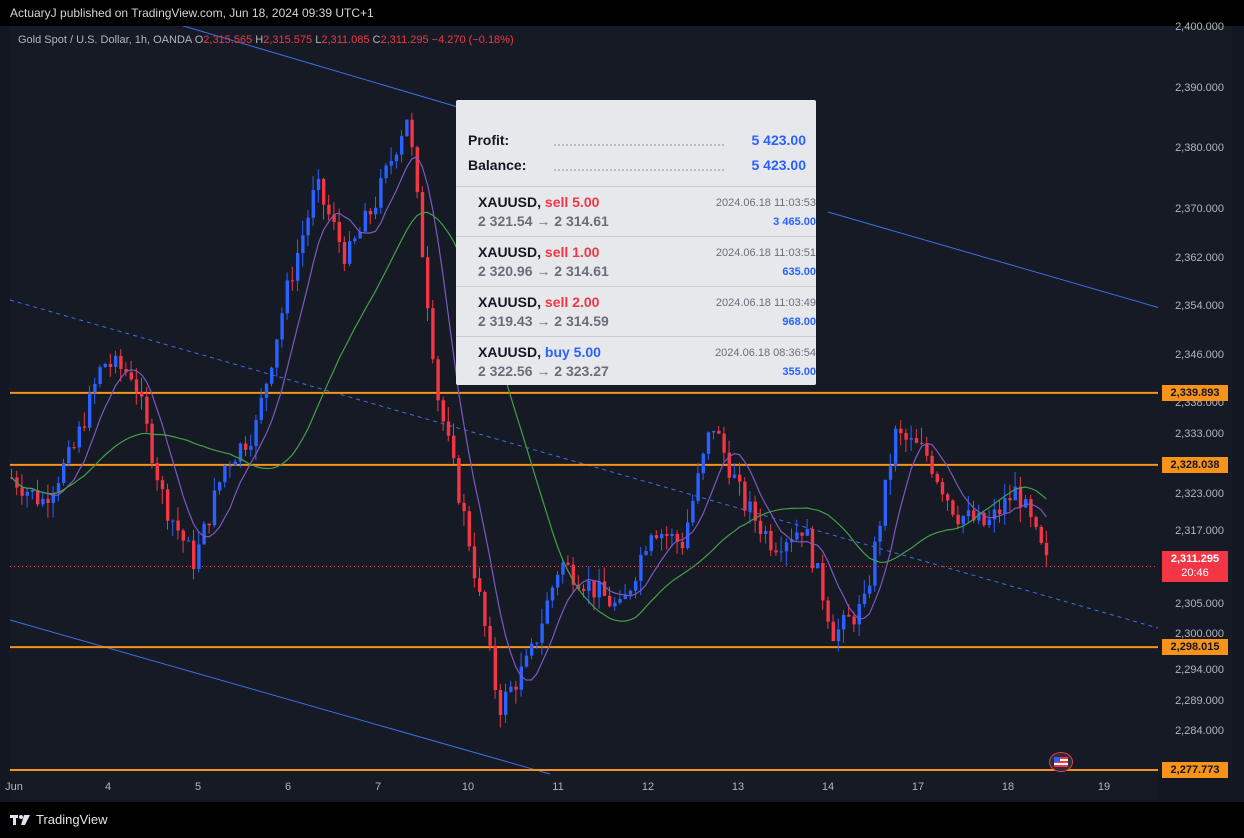  Describe the element at coordinates (794, 222) in the screenshot. I see `trade-pnl: 3 465.00` at that location.